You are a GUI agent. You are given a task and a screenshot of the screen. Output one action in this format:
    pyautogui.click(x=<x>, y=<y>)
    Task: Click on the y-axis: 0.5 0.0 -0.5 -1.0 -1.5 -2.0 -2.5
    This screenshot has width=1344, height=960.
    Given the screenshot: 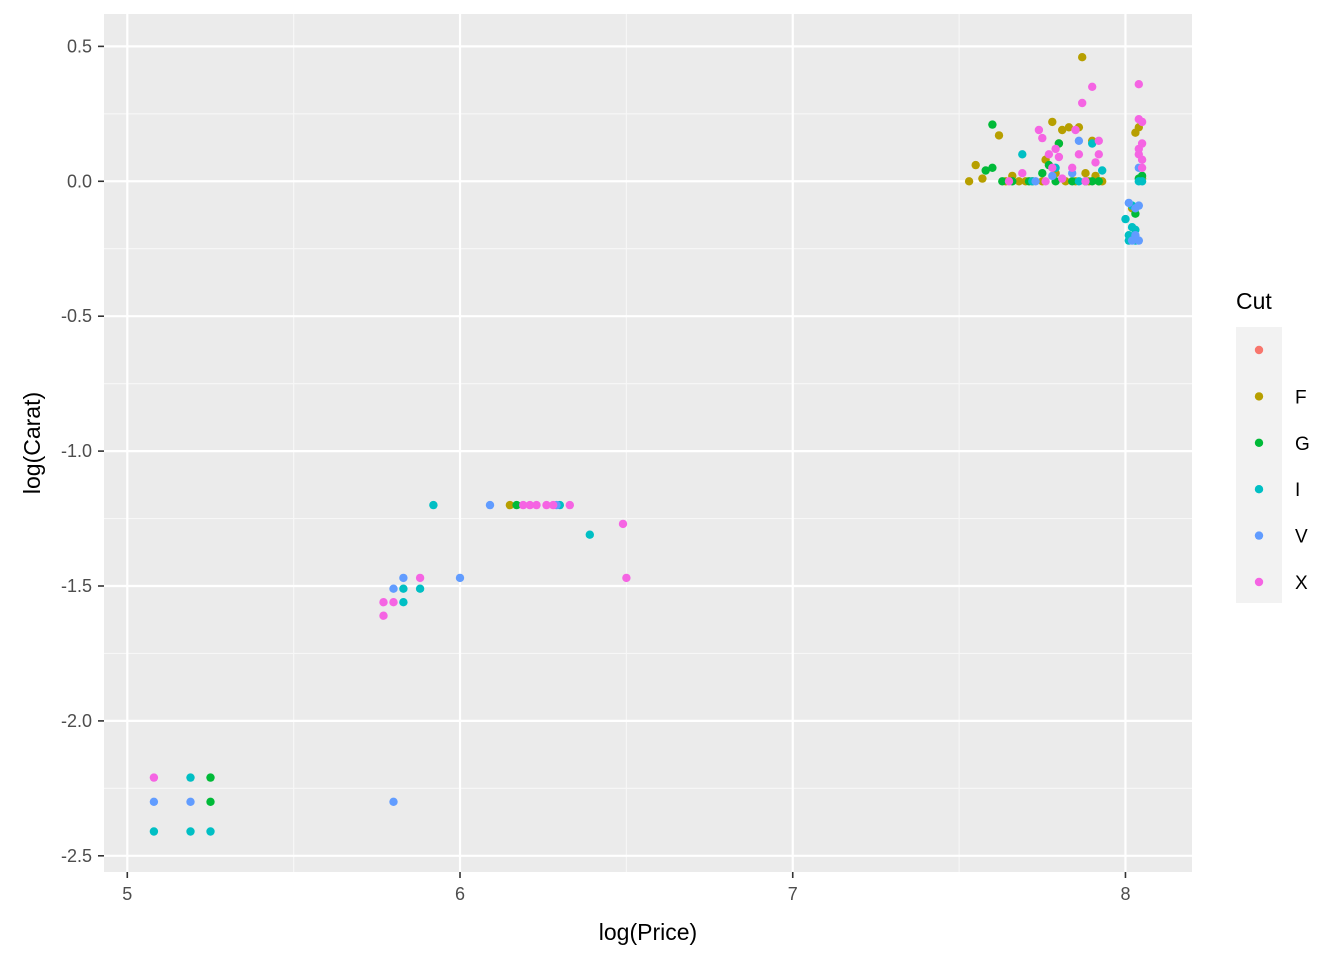 What is the action you would take?
    pyautogui.click(x=82, y=451)
    